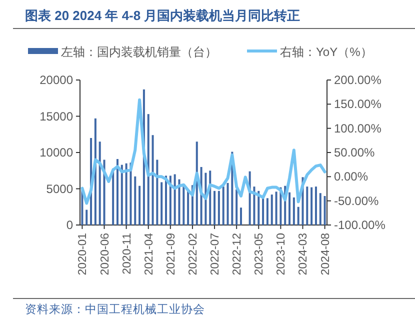 The height and width of the screenshot is (330, 415). What do you see at coordinates (171, 254) in the screenshot?
I see `x-tick-label: 2021-09` at bounding box center [171, 254].